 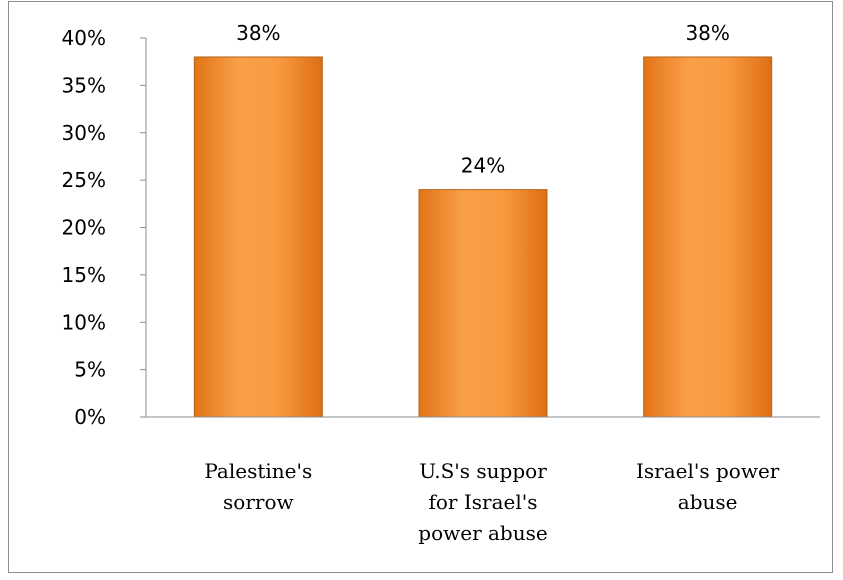 What do you see at coordinates (483, 166) in the screenshot?
I see `data-label: 24%` at bounding box center [483, 166].